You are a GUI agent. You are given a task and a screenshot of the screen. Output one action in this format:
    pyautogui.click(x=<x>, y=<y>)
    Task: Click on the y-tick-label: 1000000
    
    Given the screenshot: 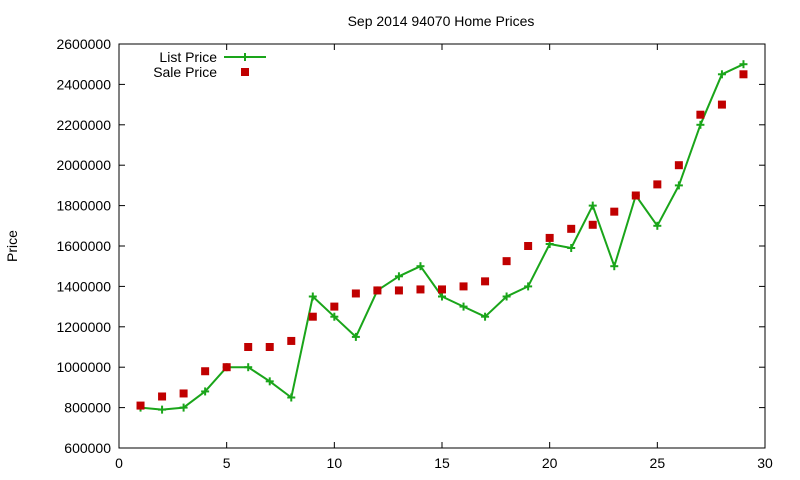 What is the action you would take?
    pyautogui.click(x=83, y=367)
    